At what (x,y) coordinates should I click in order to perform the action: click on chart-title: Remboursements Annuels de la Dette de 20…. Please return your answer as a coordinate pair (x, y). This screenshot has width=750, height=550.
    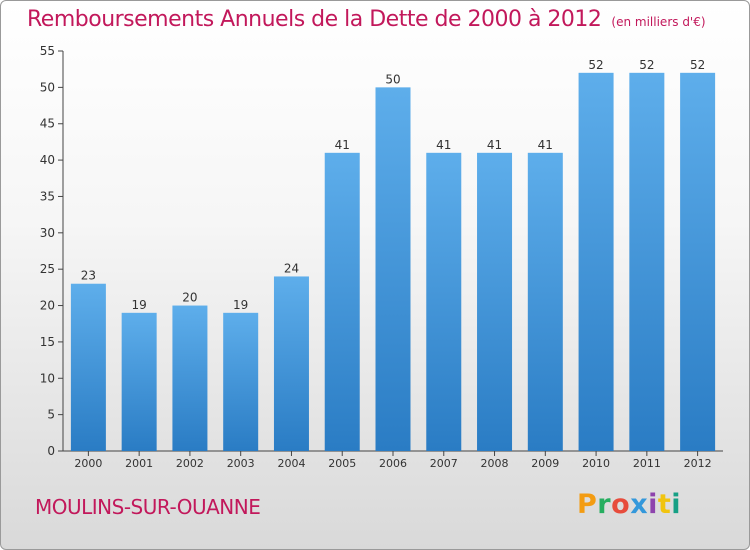
    Looking at the image, I should click on (366, 19).